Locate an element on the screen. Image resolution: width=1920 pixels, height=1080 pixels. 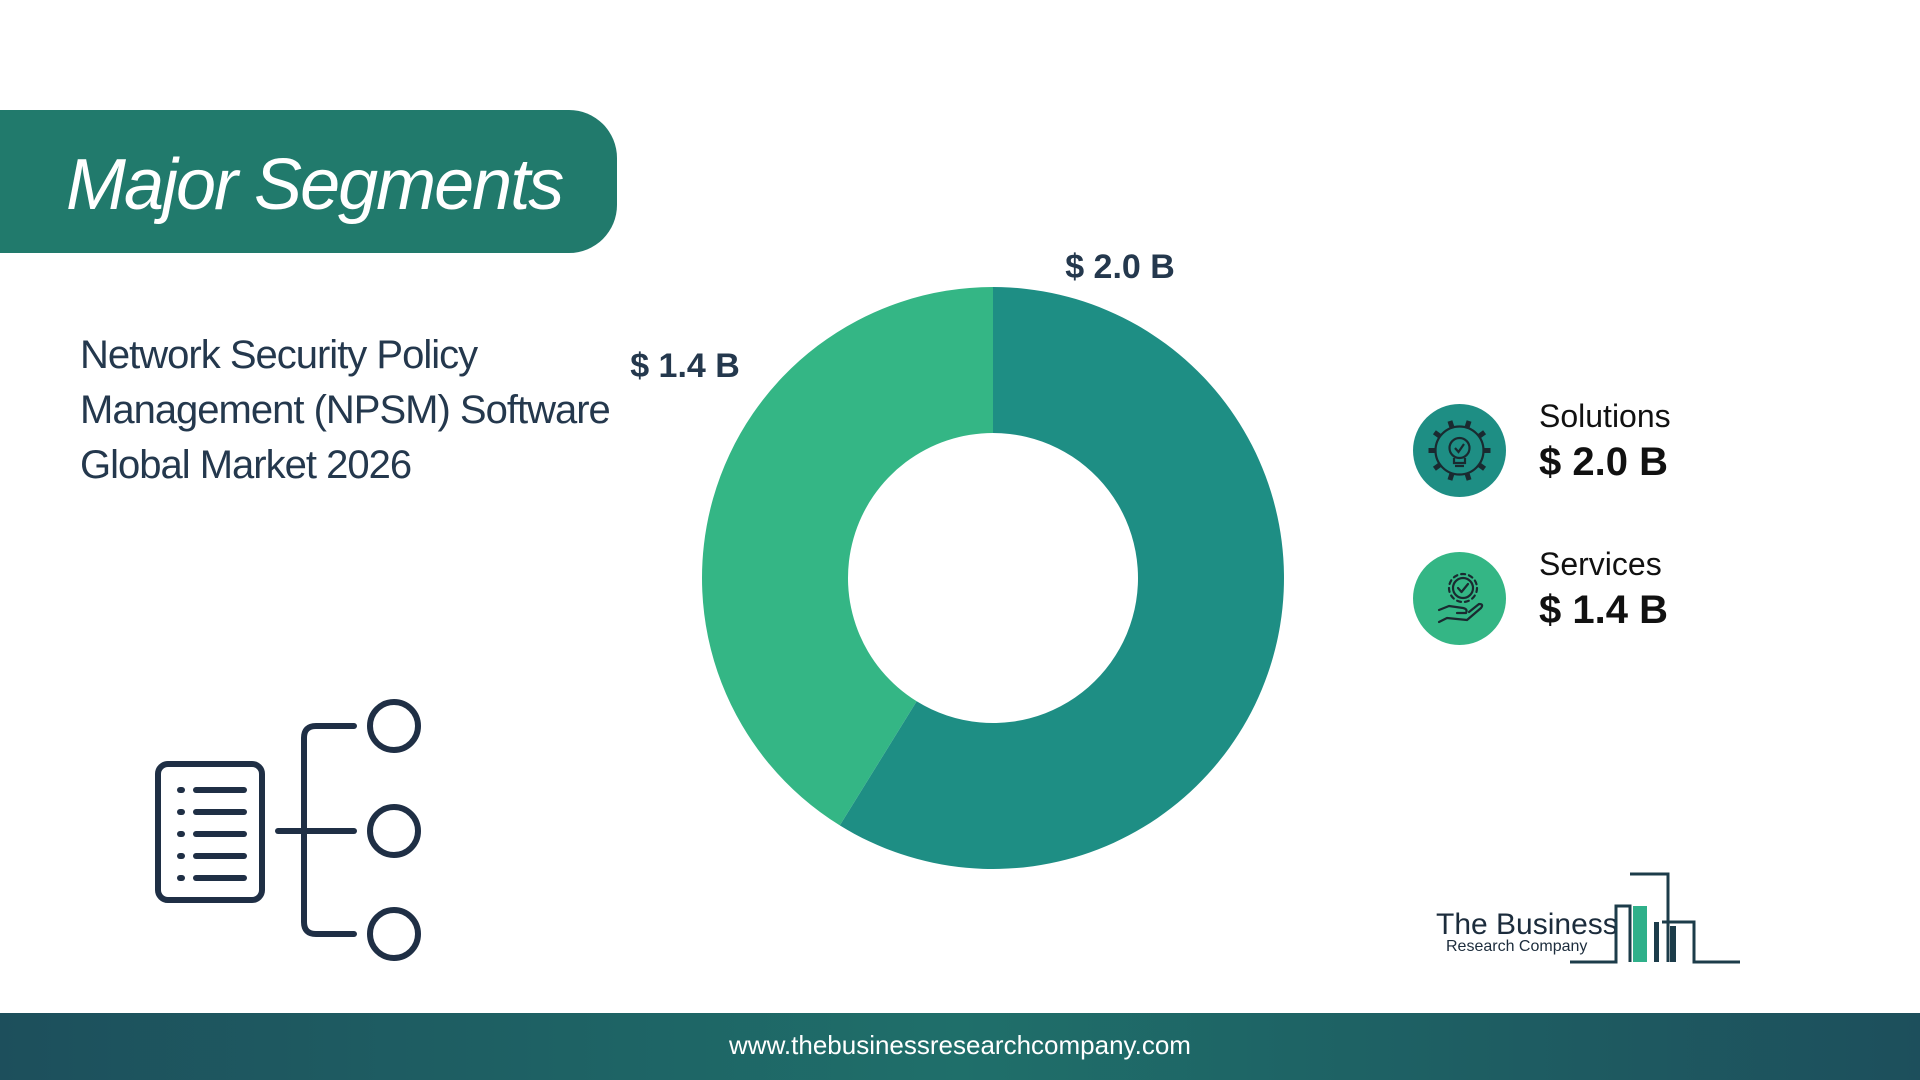
legend-swatch-solutions is located at coordinates (1459, 450).